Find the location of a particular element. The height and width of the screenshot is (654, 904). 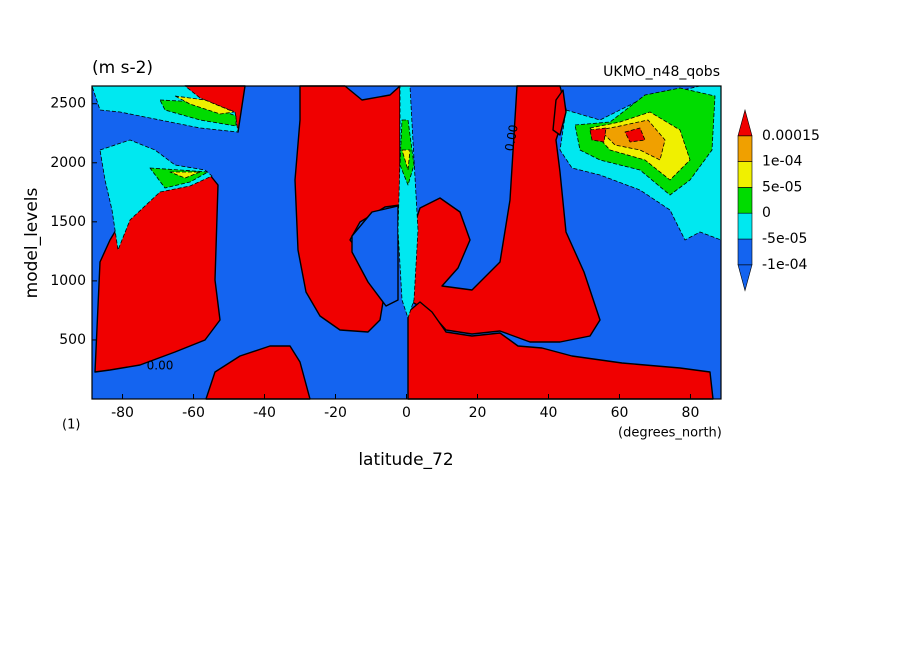

x-tick-label: -80 is located at coordinates (122, 413).